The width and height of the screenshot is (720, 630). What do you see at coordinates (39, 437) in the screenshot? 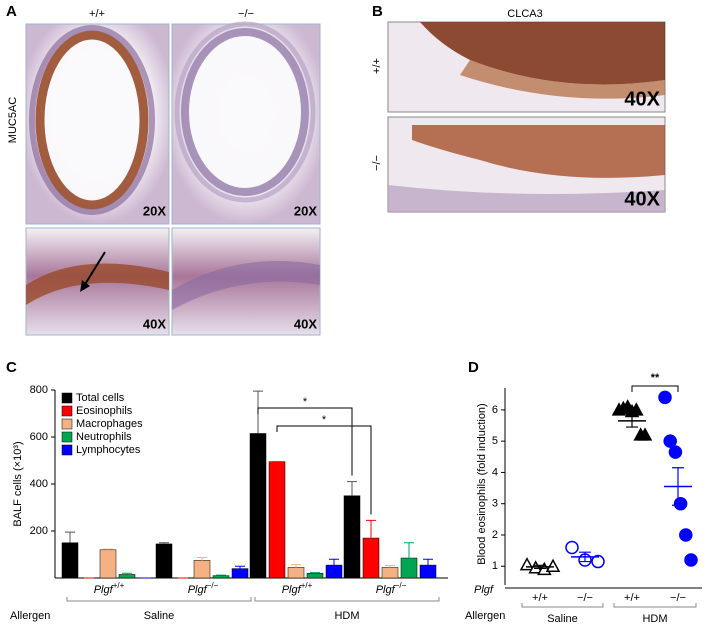
I see `y-tick-label: 600` at bounding box center [39, 437].